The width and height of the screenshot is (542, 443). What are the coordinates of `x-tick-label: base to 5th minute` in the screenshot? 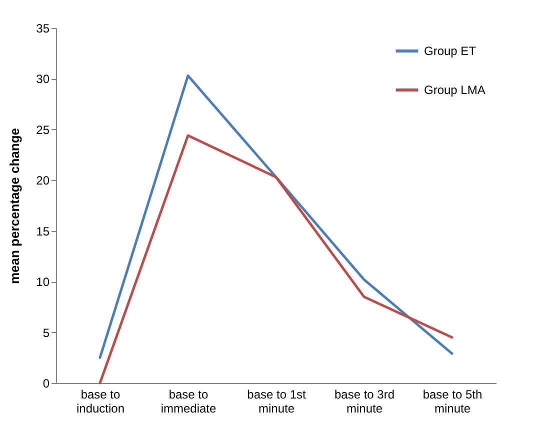 It's located at (452, 402).